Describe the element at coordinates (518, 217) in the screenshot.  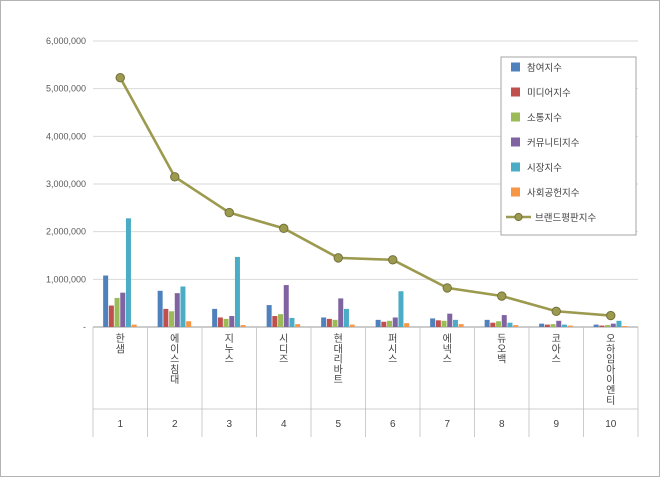
I see `legend-line-marker` at that location.